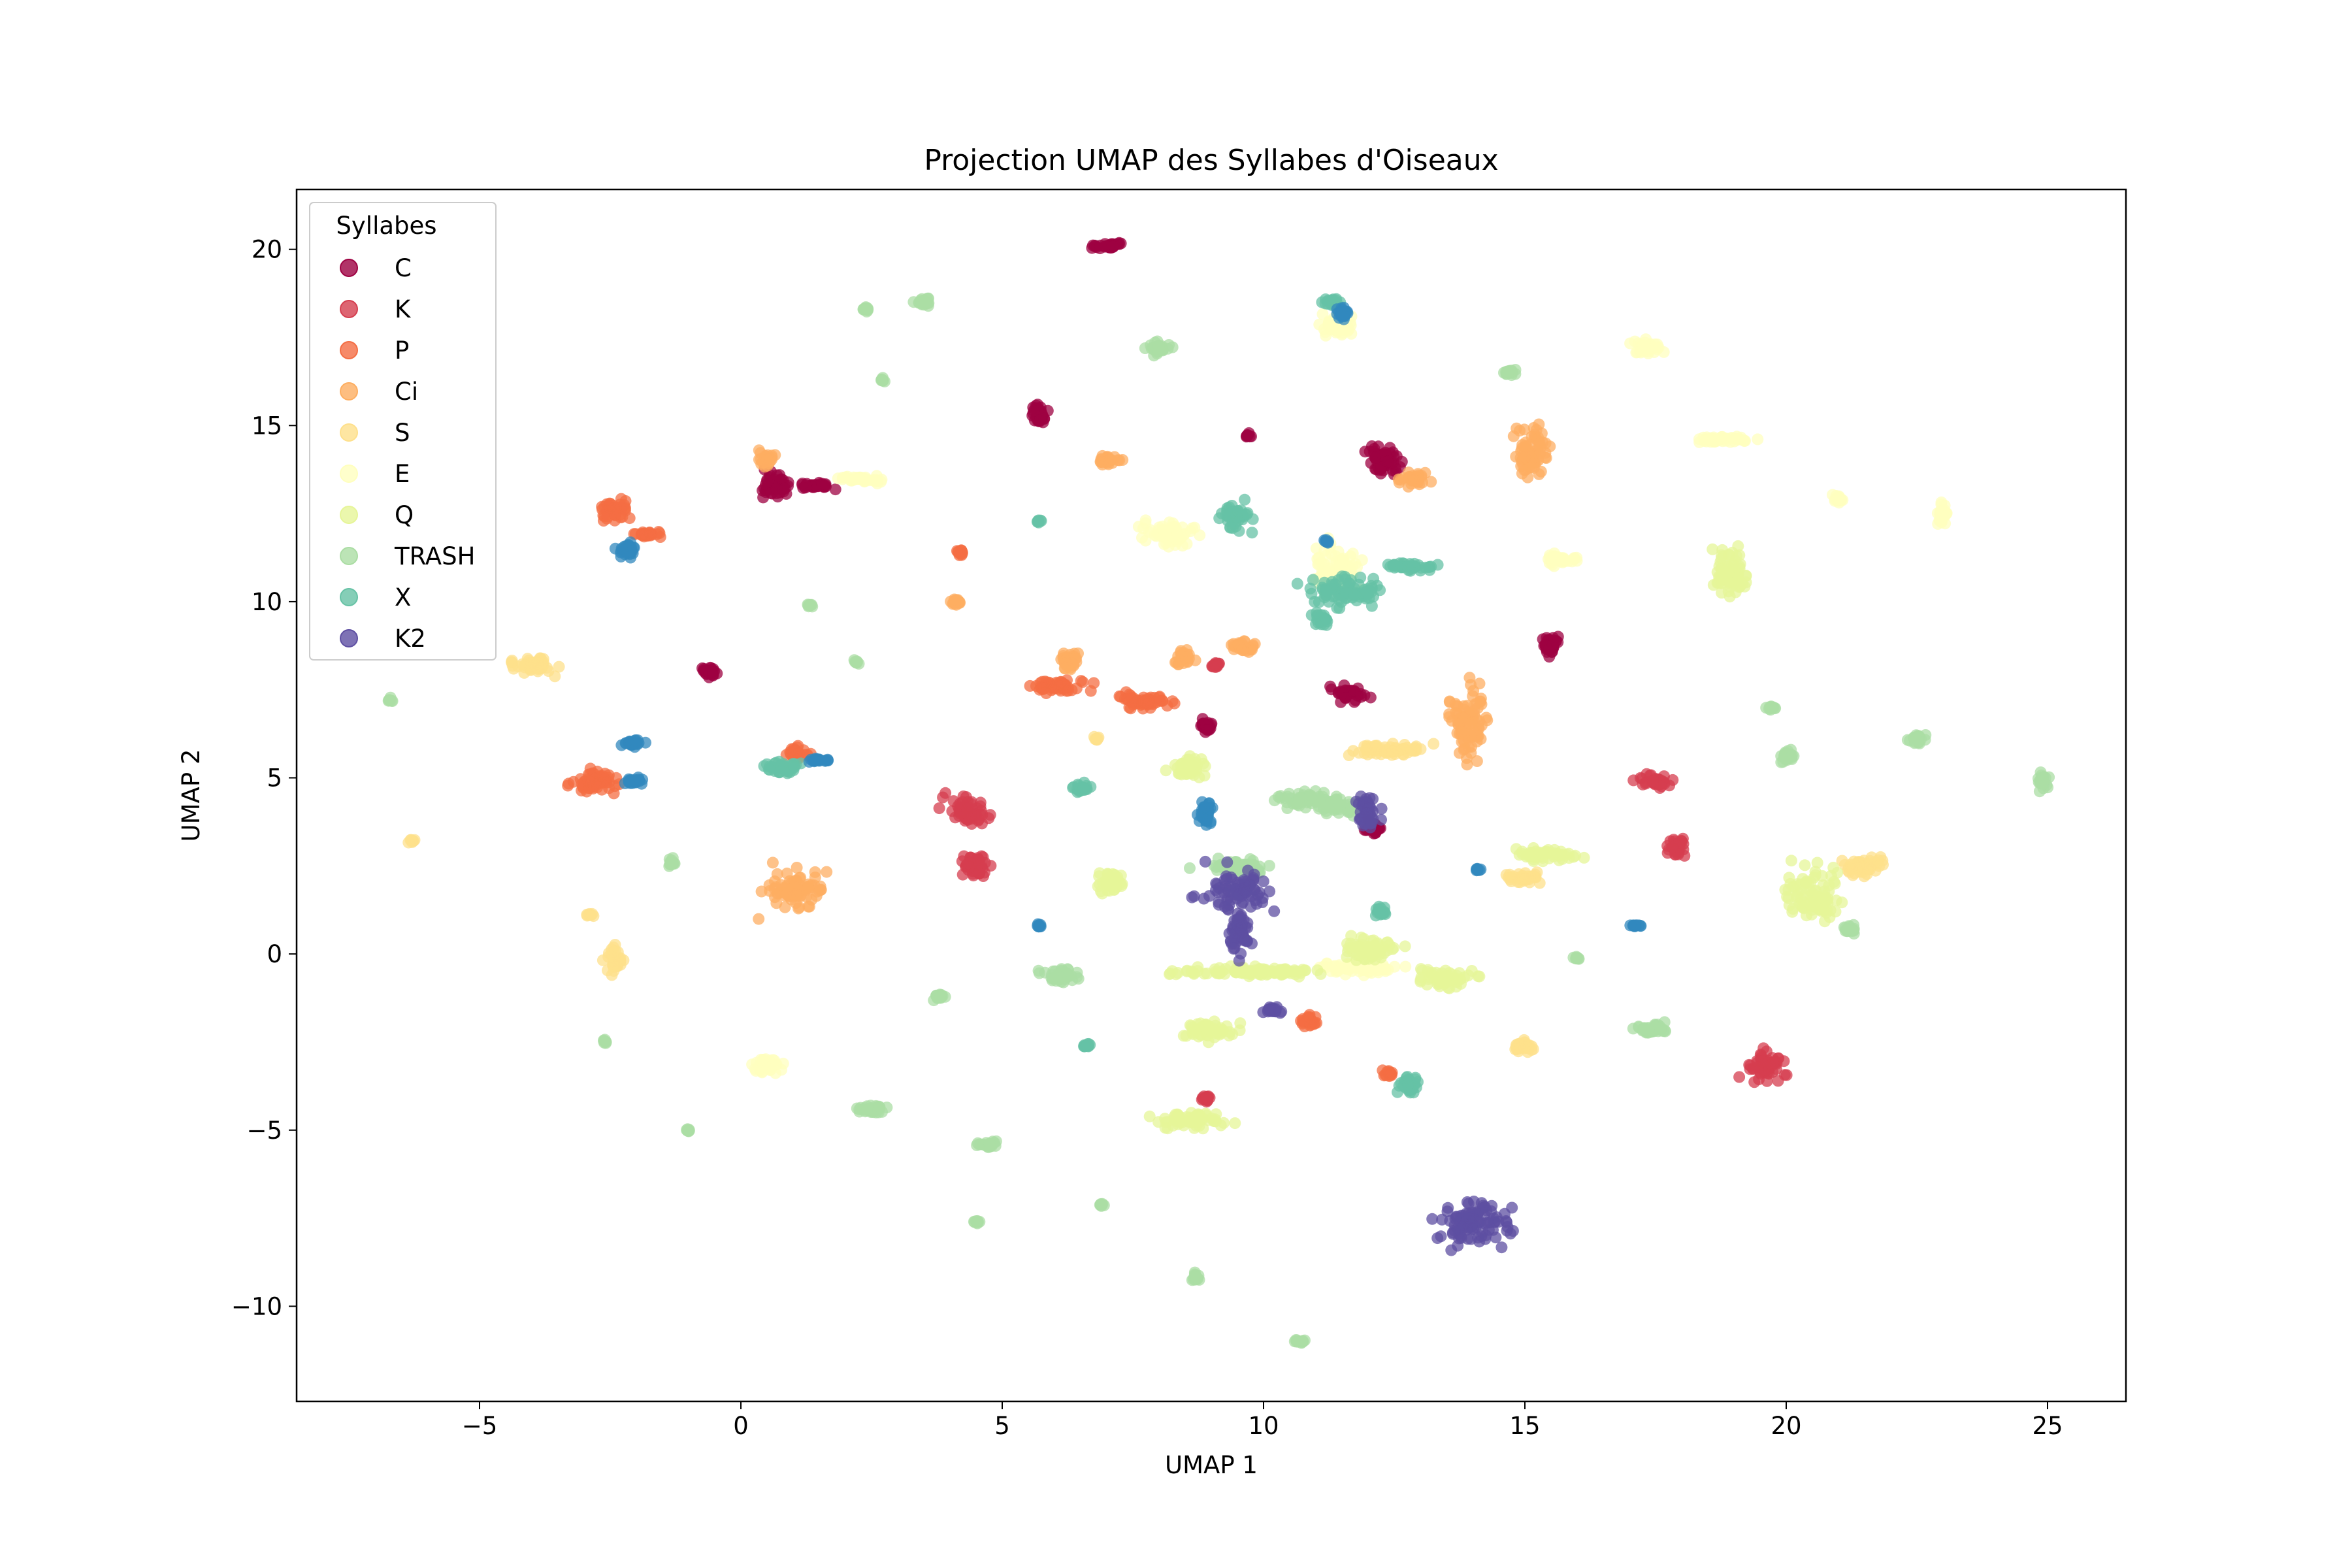 The image size is (2352, 1568). What do you see at coordinates (379, 392) in the screenshot?
I see `legend-item-ci: Ci` at bounding box center [379, 392].